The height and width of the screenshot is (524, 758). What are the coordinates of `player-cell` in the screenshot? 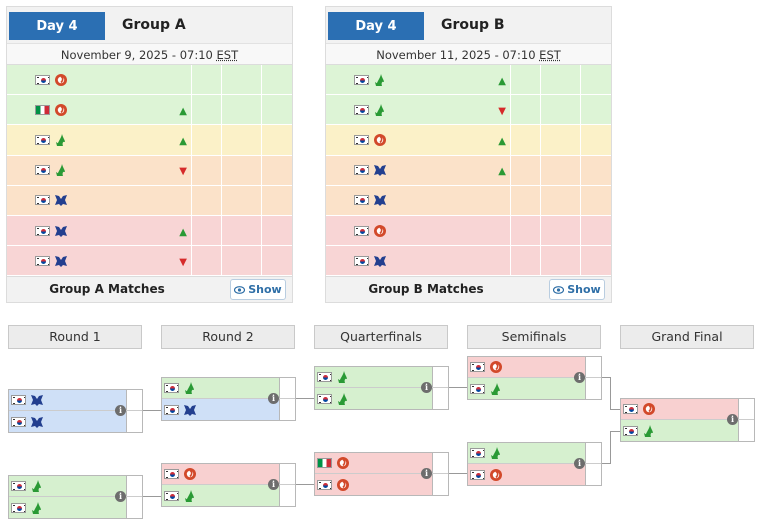 It's located at (112, 200).